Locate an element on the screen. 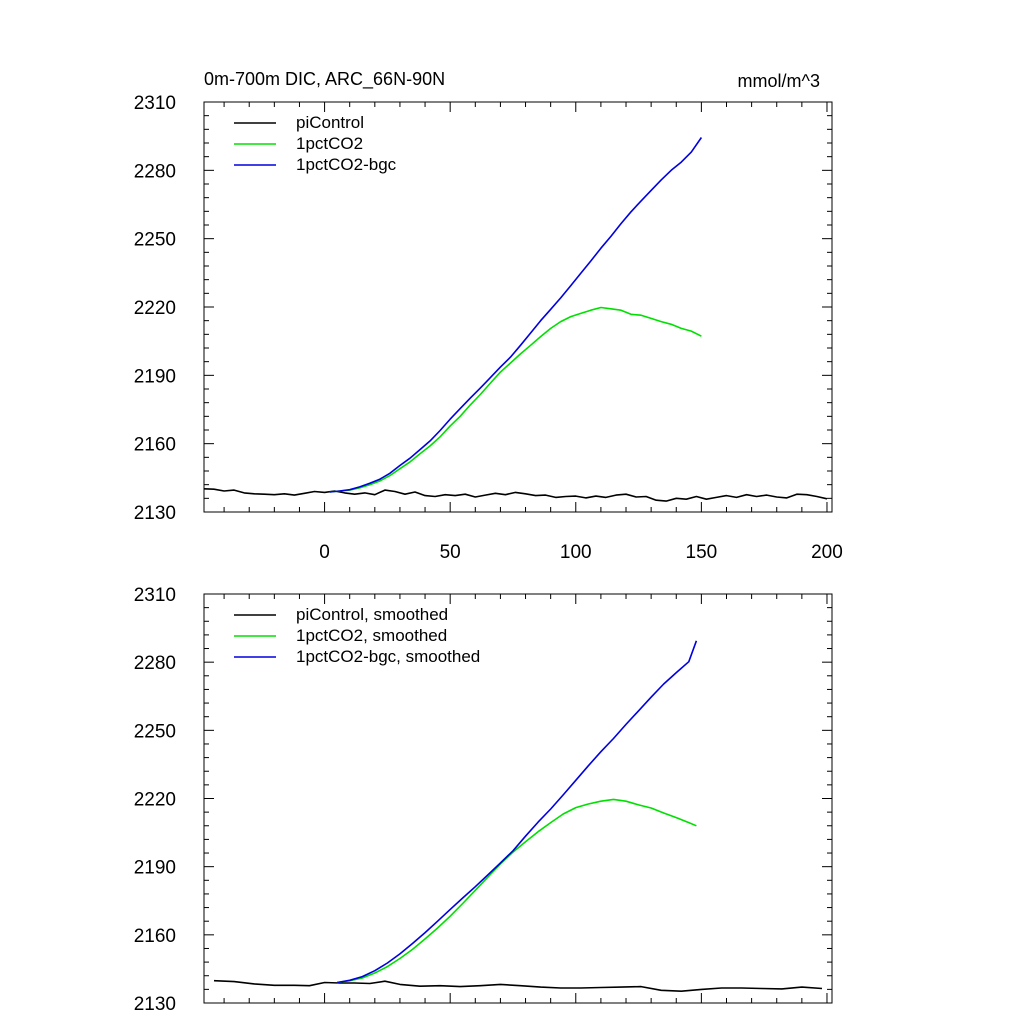  series-line-picontrol-smoothed is located at coordinates (518, 986).